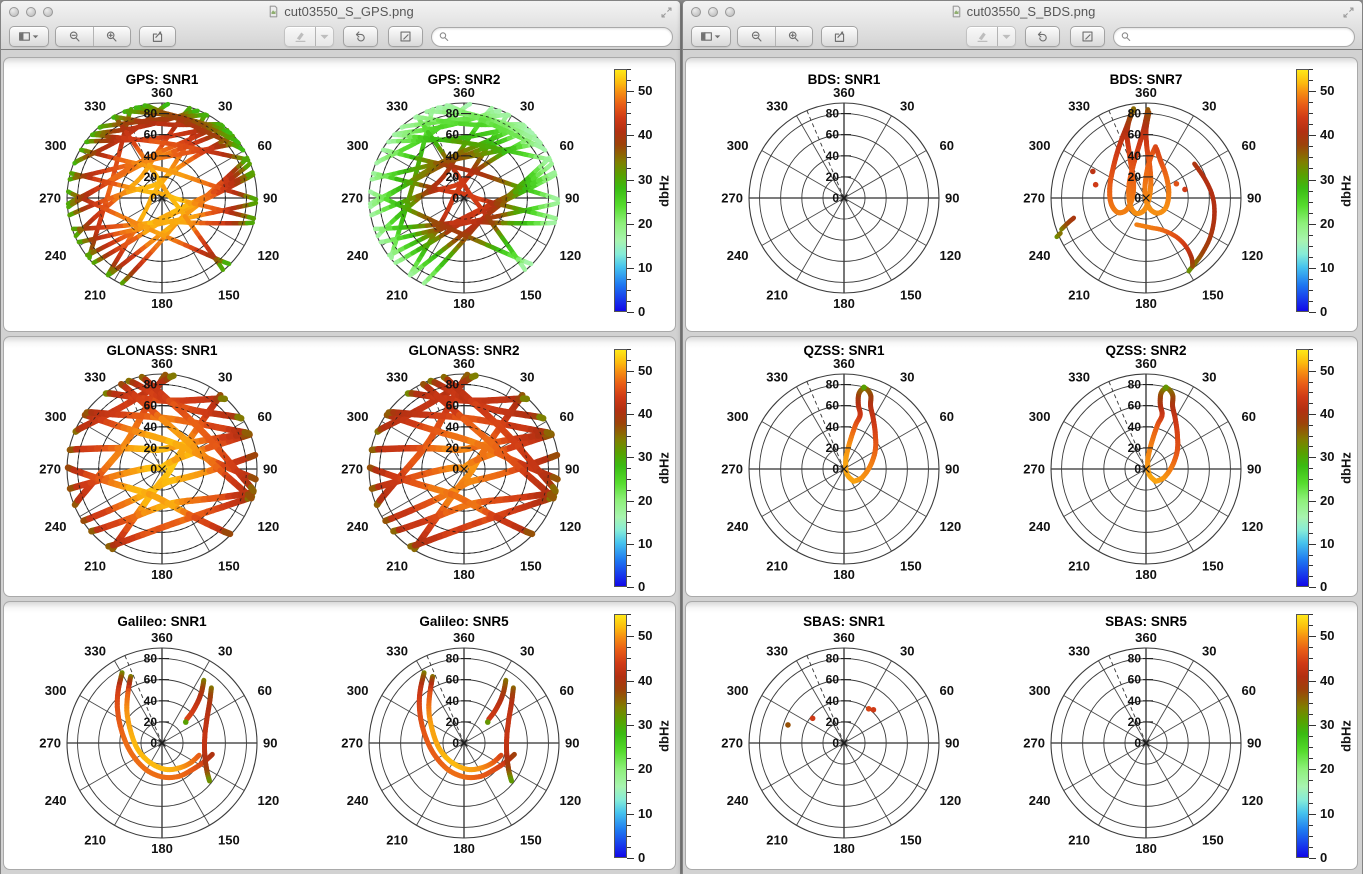 The height and width of the screenshot is (874, 1363). I want to click on azimuth-label: 210, so click(95, 295).